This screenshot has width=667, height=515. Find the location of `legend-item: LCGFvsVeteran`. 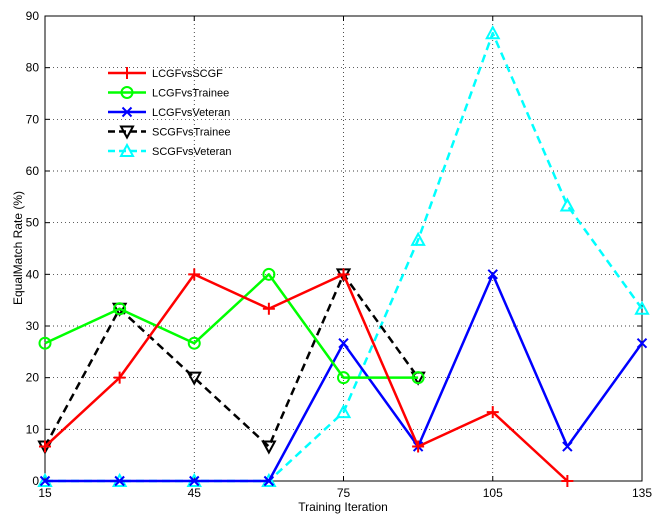

legend-item: LCGFvsVeteran is located at coordinates (169, 112).